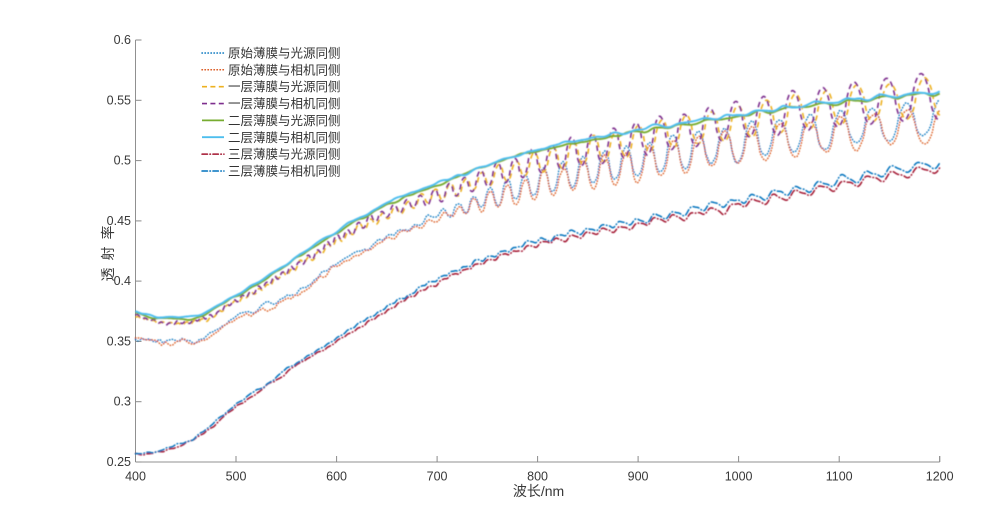  What do you see at coordinates (119, 341) in the screenshot?
I see `svg-text: 0.35` at bounding box center [119, 341].